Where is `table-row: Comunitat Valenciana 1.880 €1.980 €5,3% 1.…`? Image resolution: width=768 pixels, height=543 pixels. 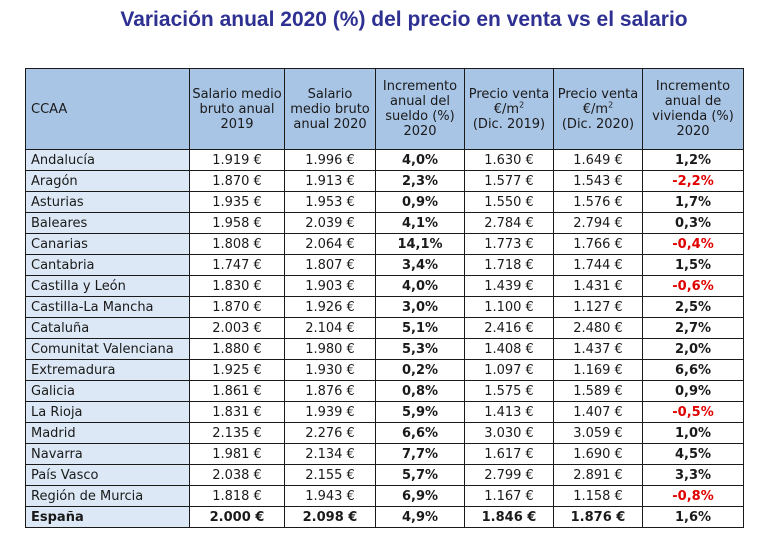
table-row: Comunitat Valenciana 1.880 €1.980 €5,3% 1.… is located at coordinates (384, 349).